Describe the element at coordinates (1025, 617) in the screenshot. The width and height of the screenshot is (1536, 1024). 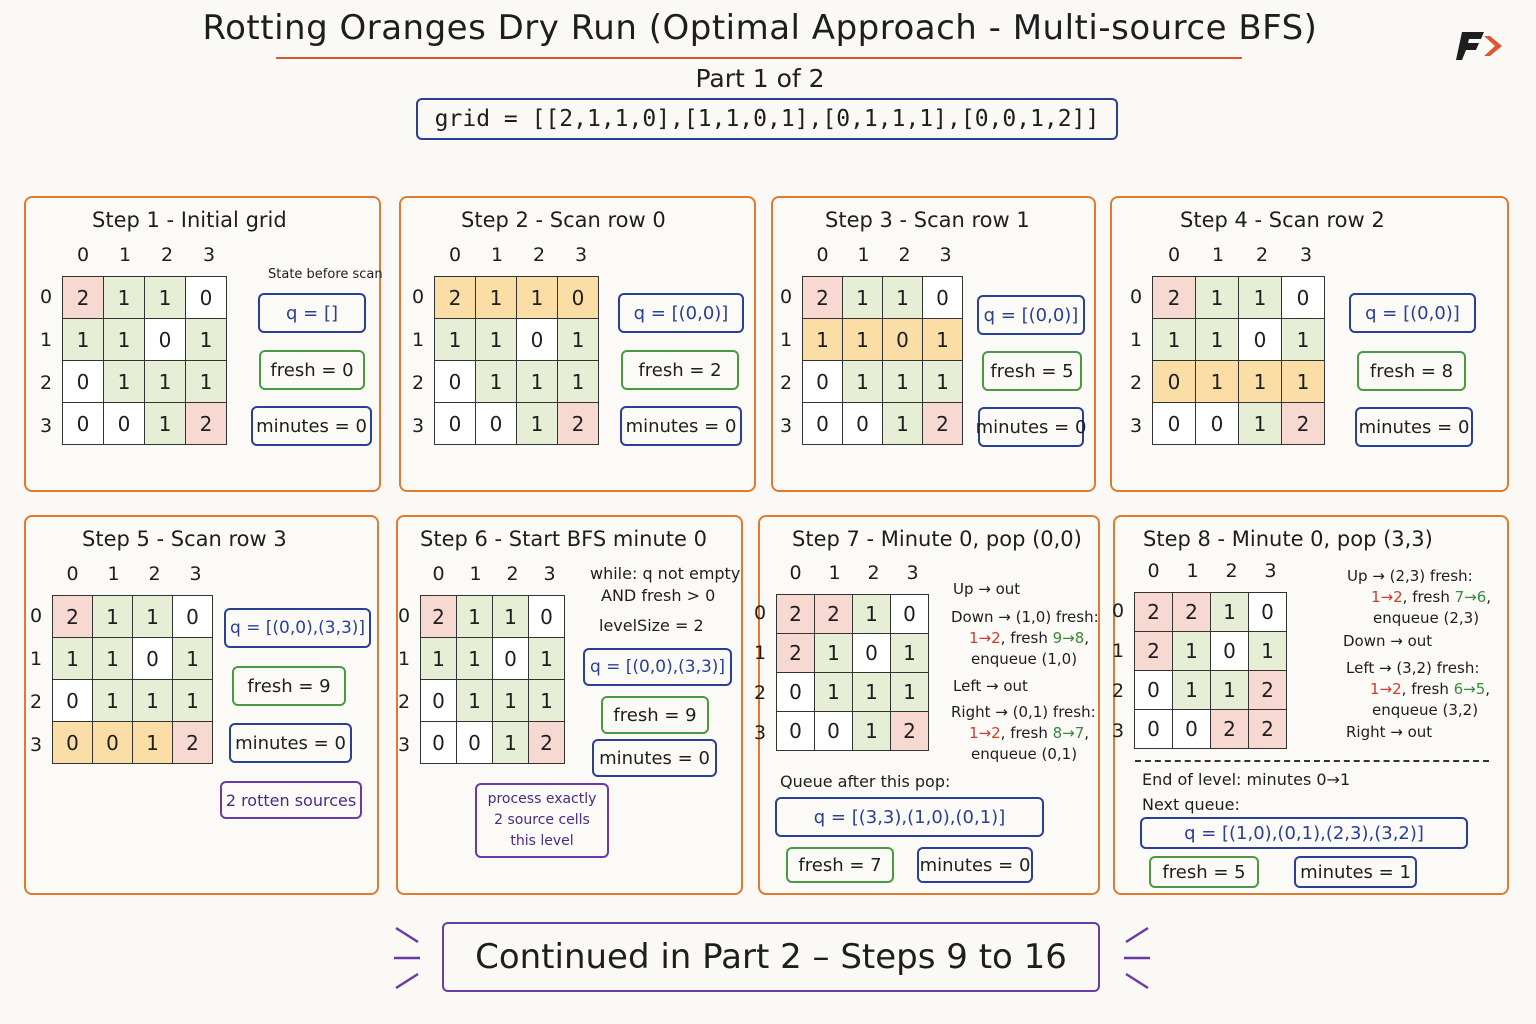
I see `down-move-line: Down → (1,0) fresh:` at that location.